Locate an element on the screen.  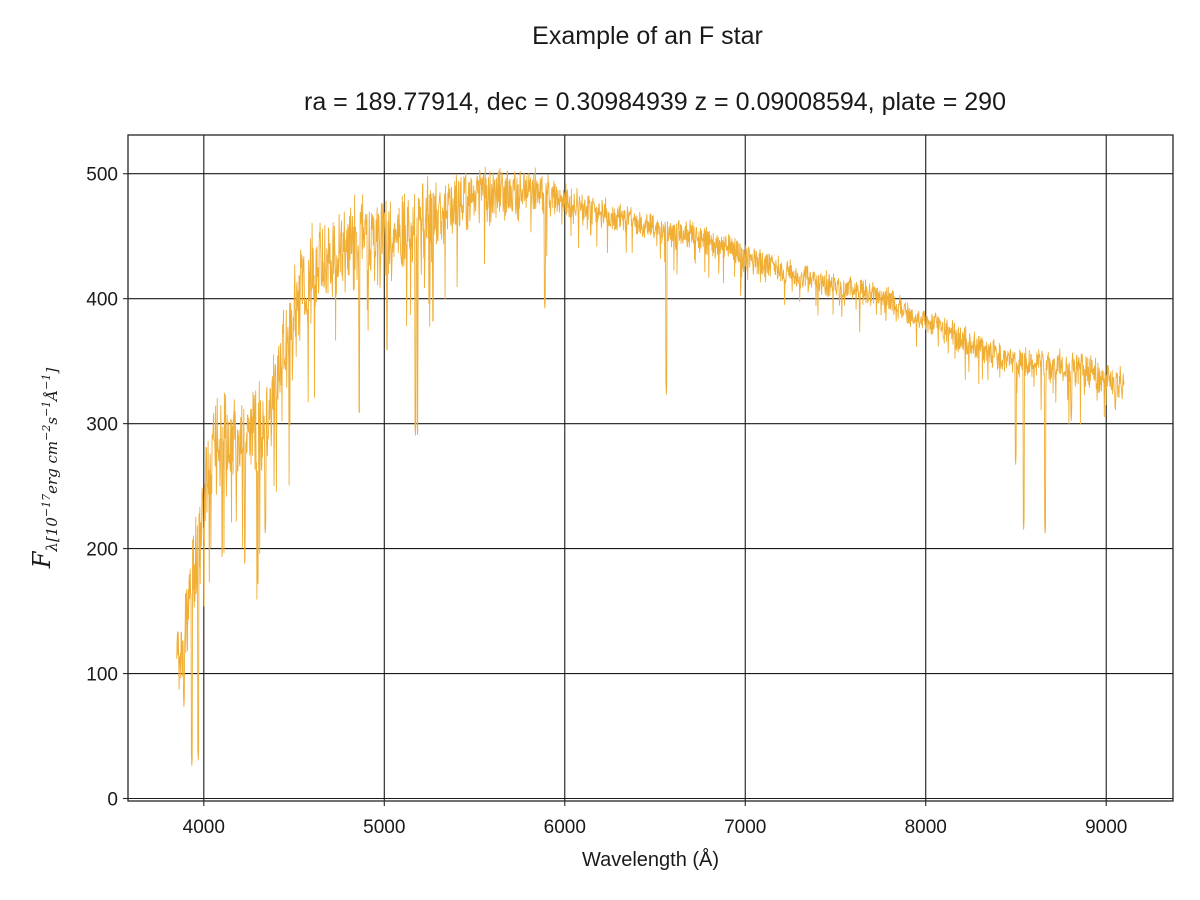
ylabel-sub: erg cm is located at coordinates (52, 467).